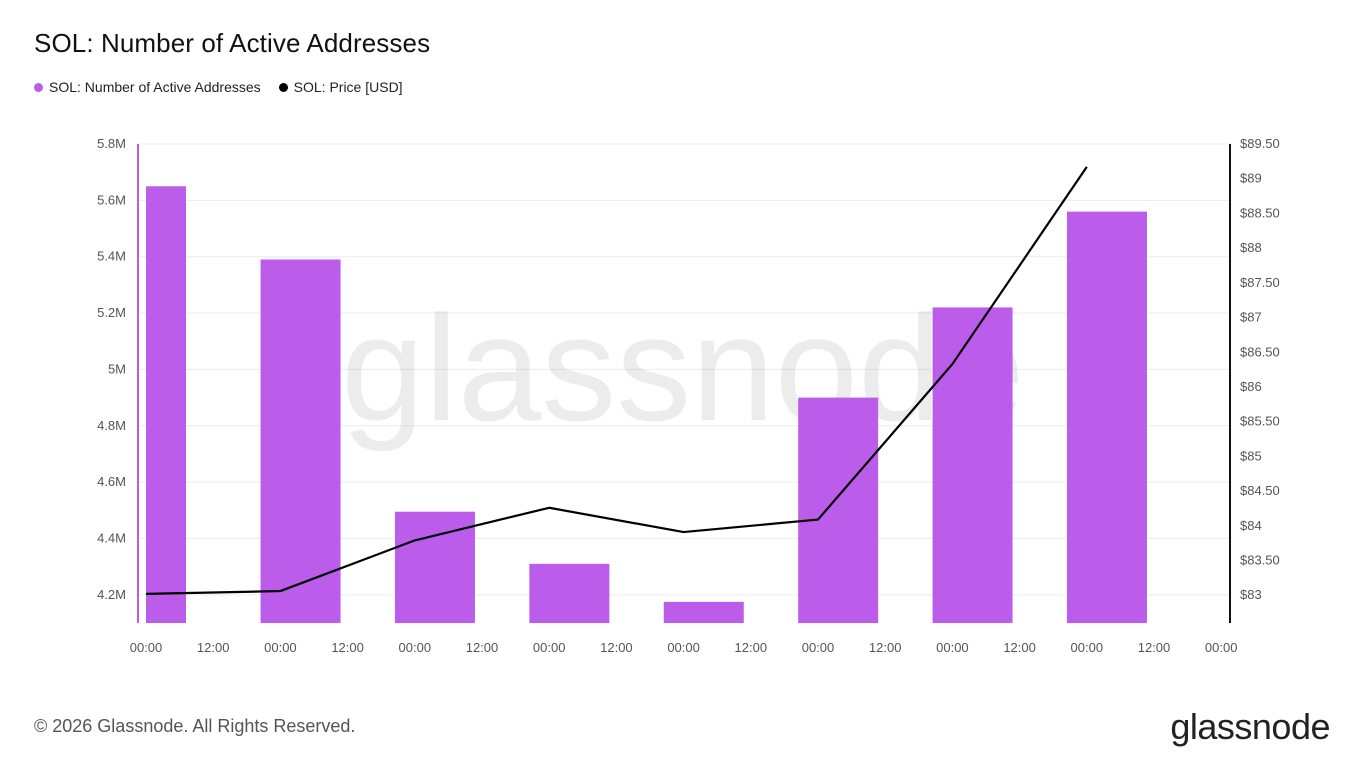 The image size is (1366, 768). What do you see at coordinates (683, 368) in the screenshot?
I see `watermark: glassnode` at bounding box center [683, 368].